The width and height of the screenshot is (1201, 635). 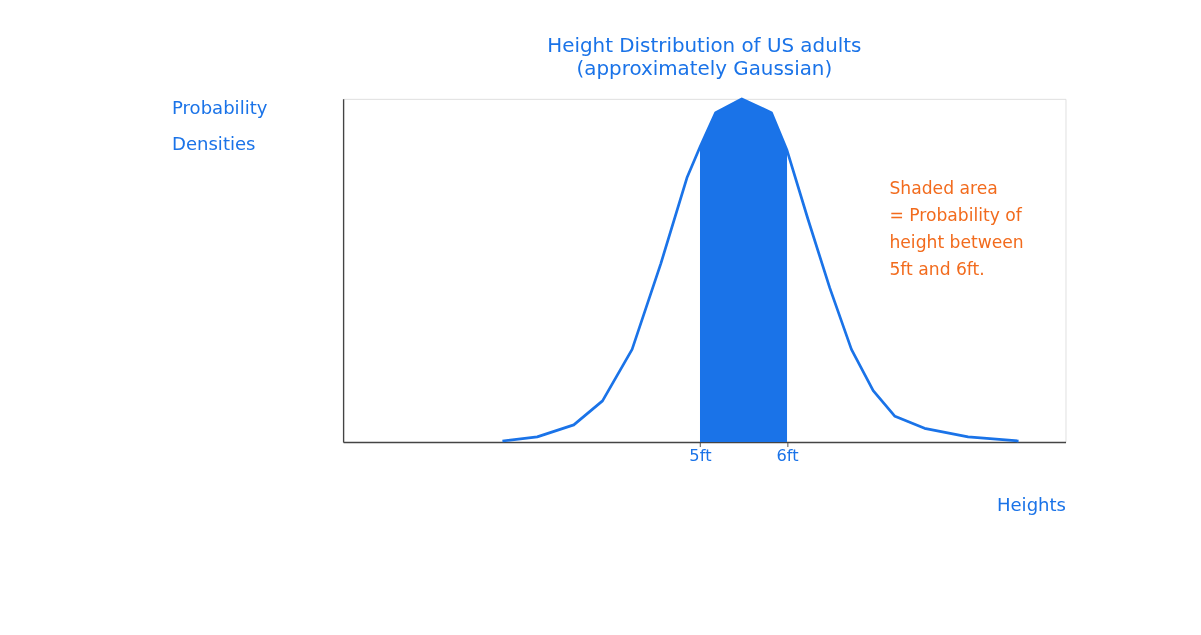 I want to click on x-tick-label: 6ft, so click(x=787, y=456).